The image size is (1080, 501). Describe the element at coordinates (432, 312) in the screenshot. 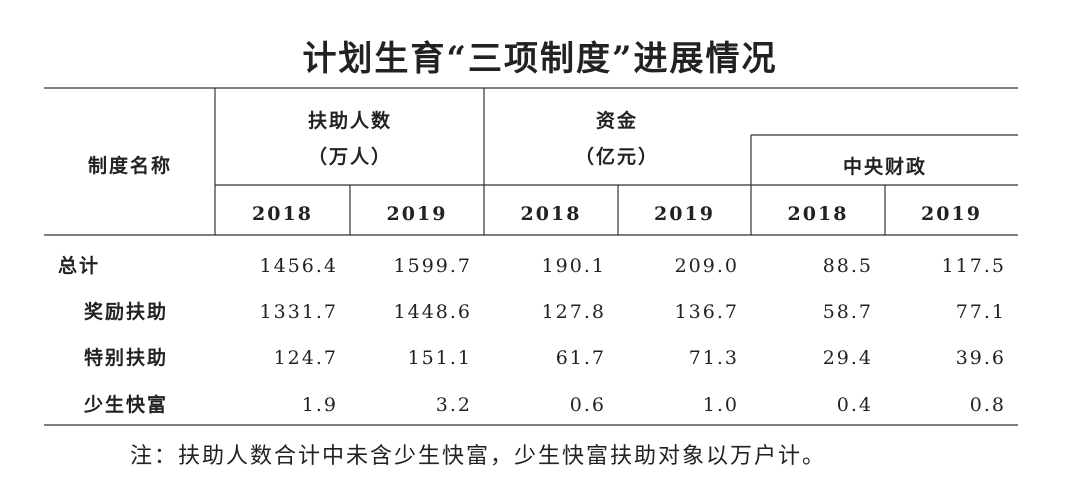

I see `cell-value: 1448.6` at that location.